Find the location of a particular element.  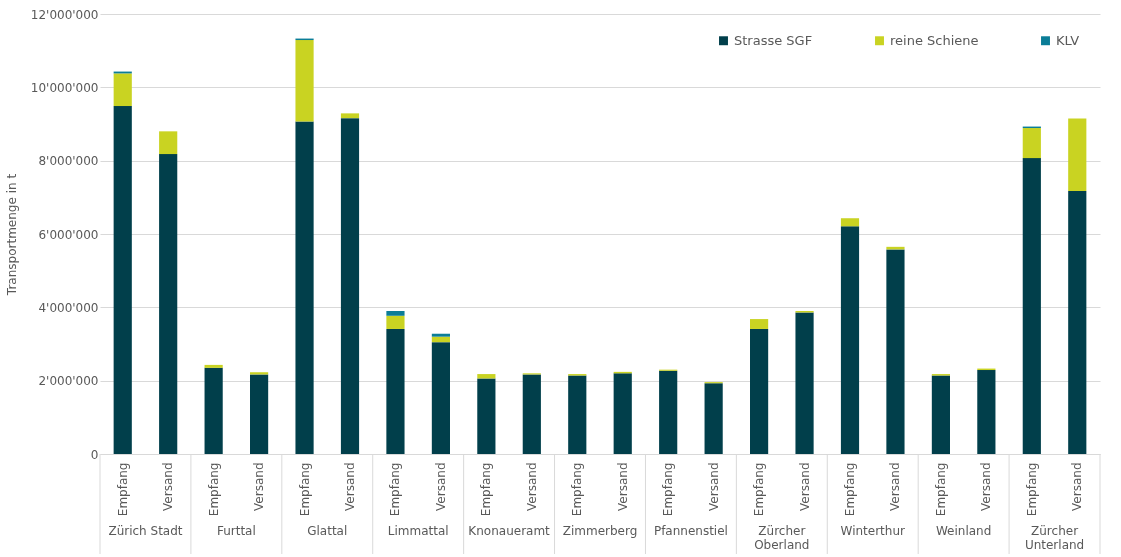

y-axis-title: Transportmenge in t is located at coordinates (11, 235).